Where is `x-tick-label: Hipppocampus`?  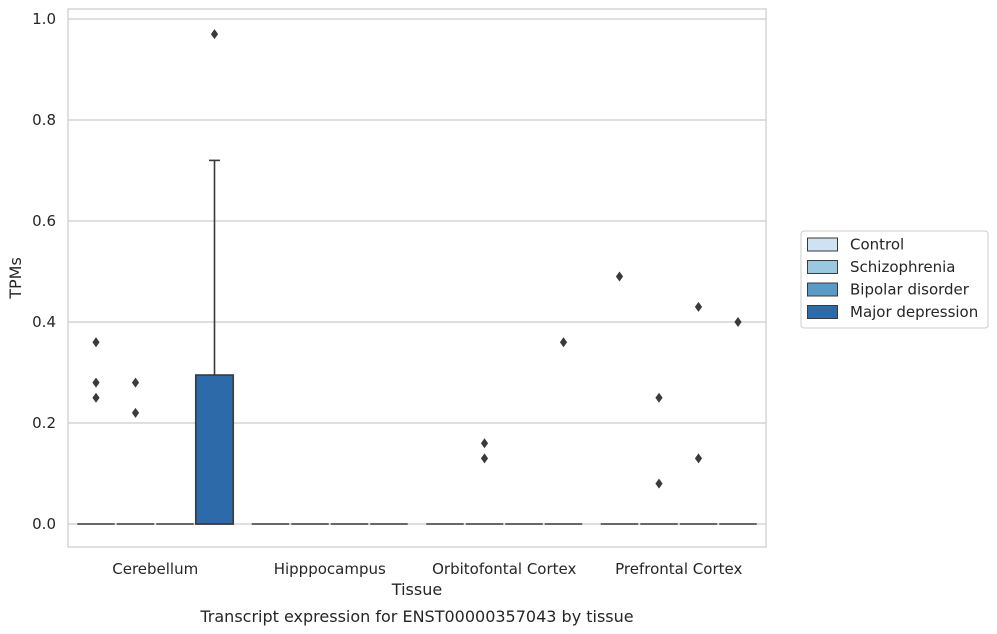
x-tick-label: Hipppocampus is located at coordinates (330, 569).